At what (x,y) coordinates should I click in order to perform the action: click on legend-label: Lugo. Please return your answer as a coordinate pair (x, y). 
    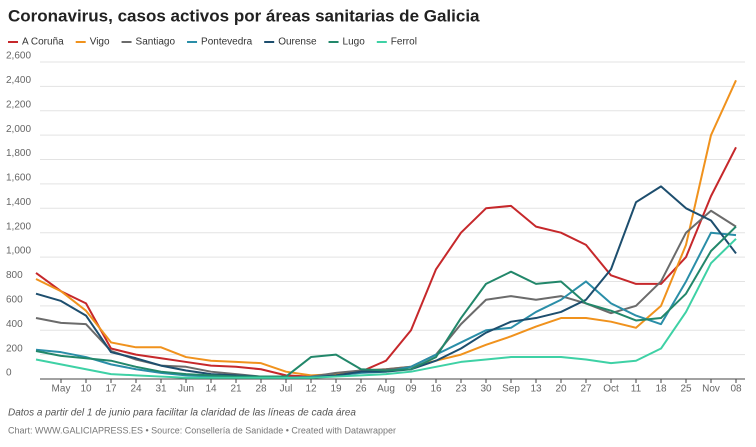
    Looking at the image, I should click on (354, 42).